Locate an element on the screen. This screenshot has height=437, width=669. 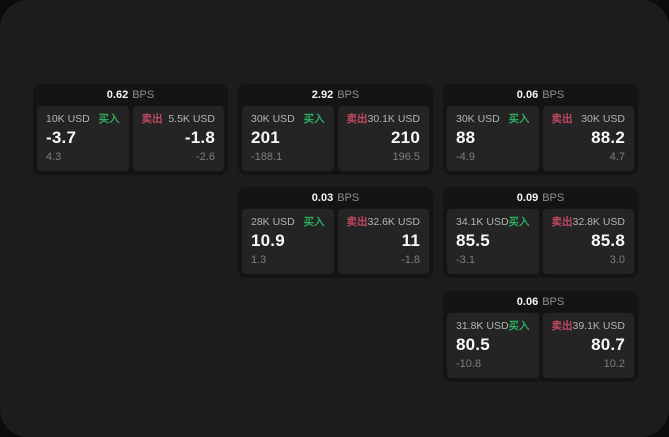
sell-panel: 卖出 32.6K USD 11 -1.8 is located at coordinates (383, 241).